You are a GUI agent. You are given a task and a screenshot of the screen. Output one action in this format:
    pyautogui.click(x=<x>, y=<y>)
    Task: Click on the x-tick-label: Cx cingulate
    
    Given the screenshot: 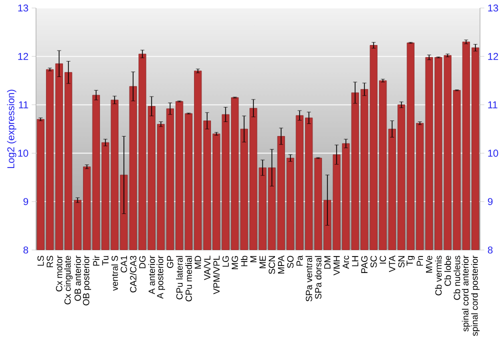 What is the action you would take?
    pyautogui.click(x=68, y=280)
    